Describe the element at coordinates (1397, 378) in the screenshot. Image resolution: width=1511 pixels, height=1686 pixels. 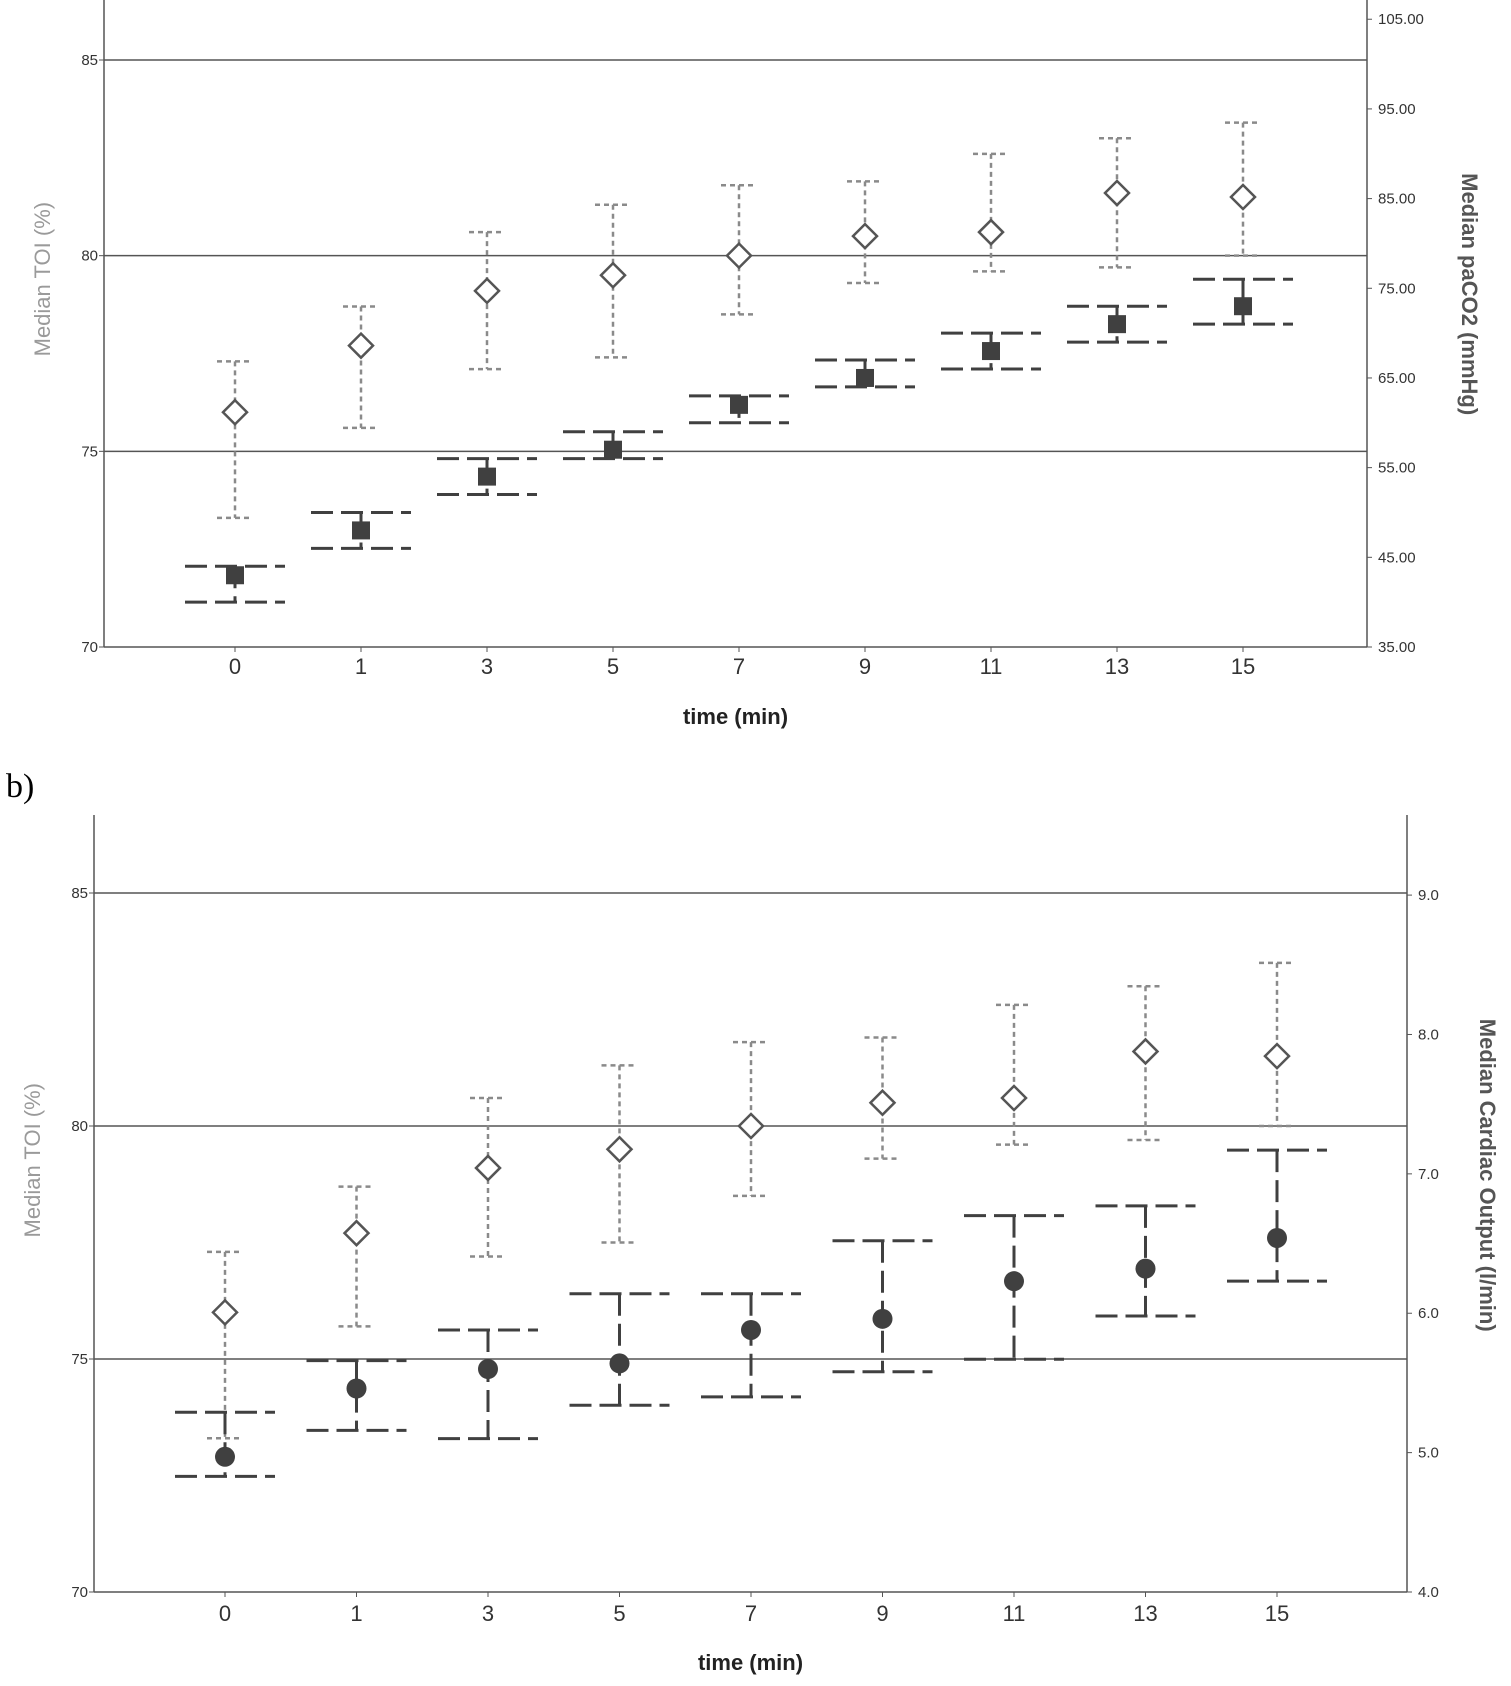
I see `y-tick-label-right: 65.00` at that location.